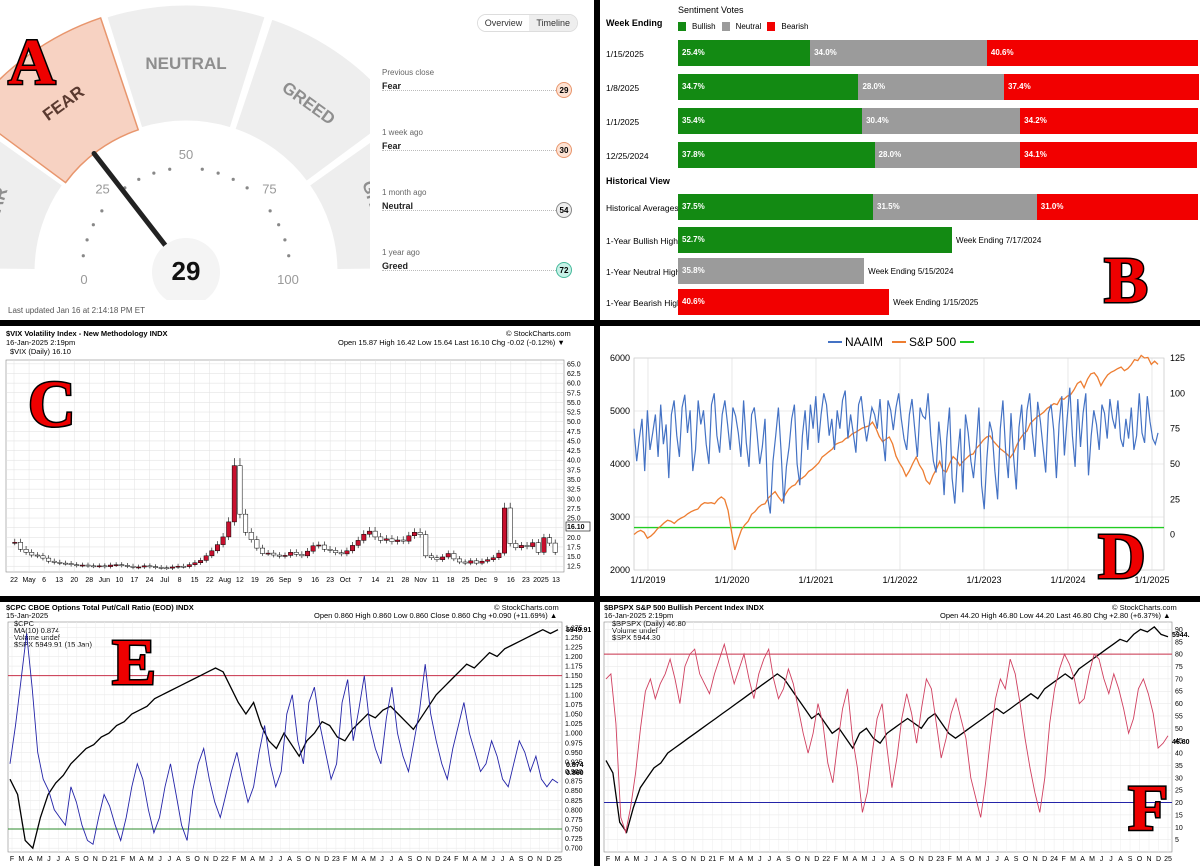  What do you see at coordinates (620, 358) in the screenshot?
I see `naaim-left-tick: 6000` at bounding box center [620, 358].